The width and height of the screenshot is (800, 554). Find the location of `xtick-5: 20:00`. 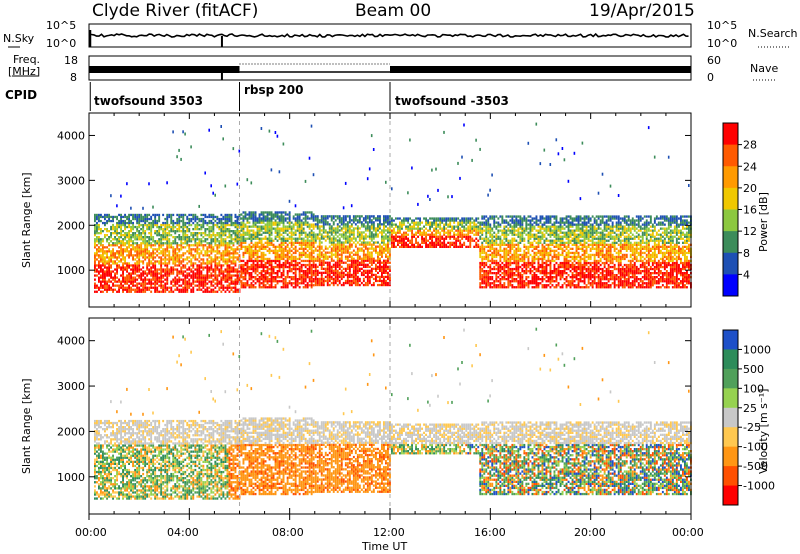

xtick-5: 20:00 is located at coordinates (590, 532).